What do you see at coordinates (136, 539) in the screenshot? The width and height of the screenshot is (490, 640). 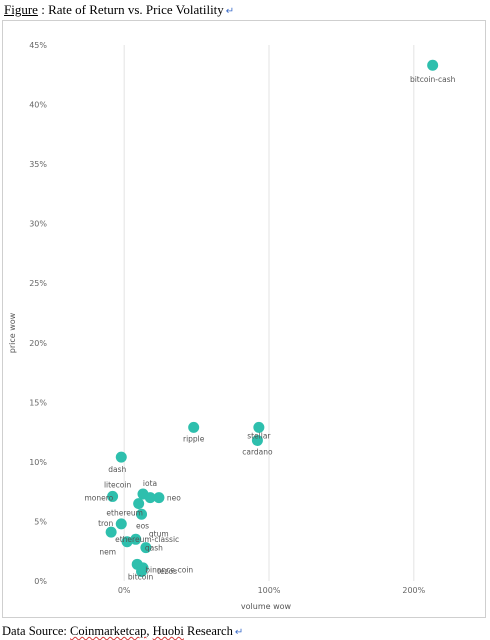 I see `data-point-qtum` at bounding box center [136, 539].